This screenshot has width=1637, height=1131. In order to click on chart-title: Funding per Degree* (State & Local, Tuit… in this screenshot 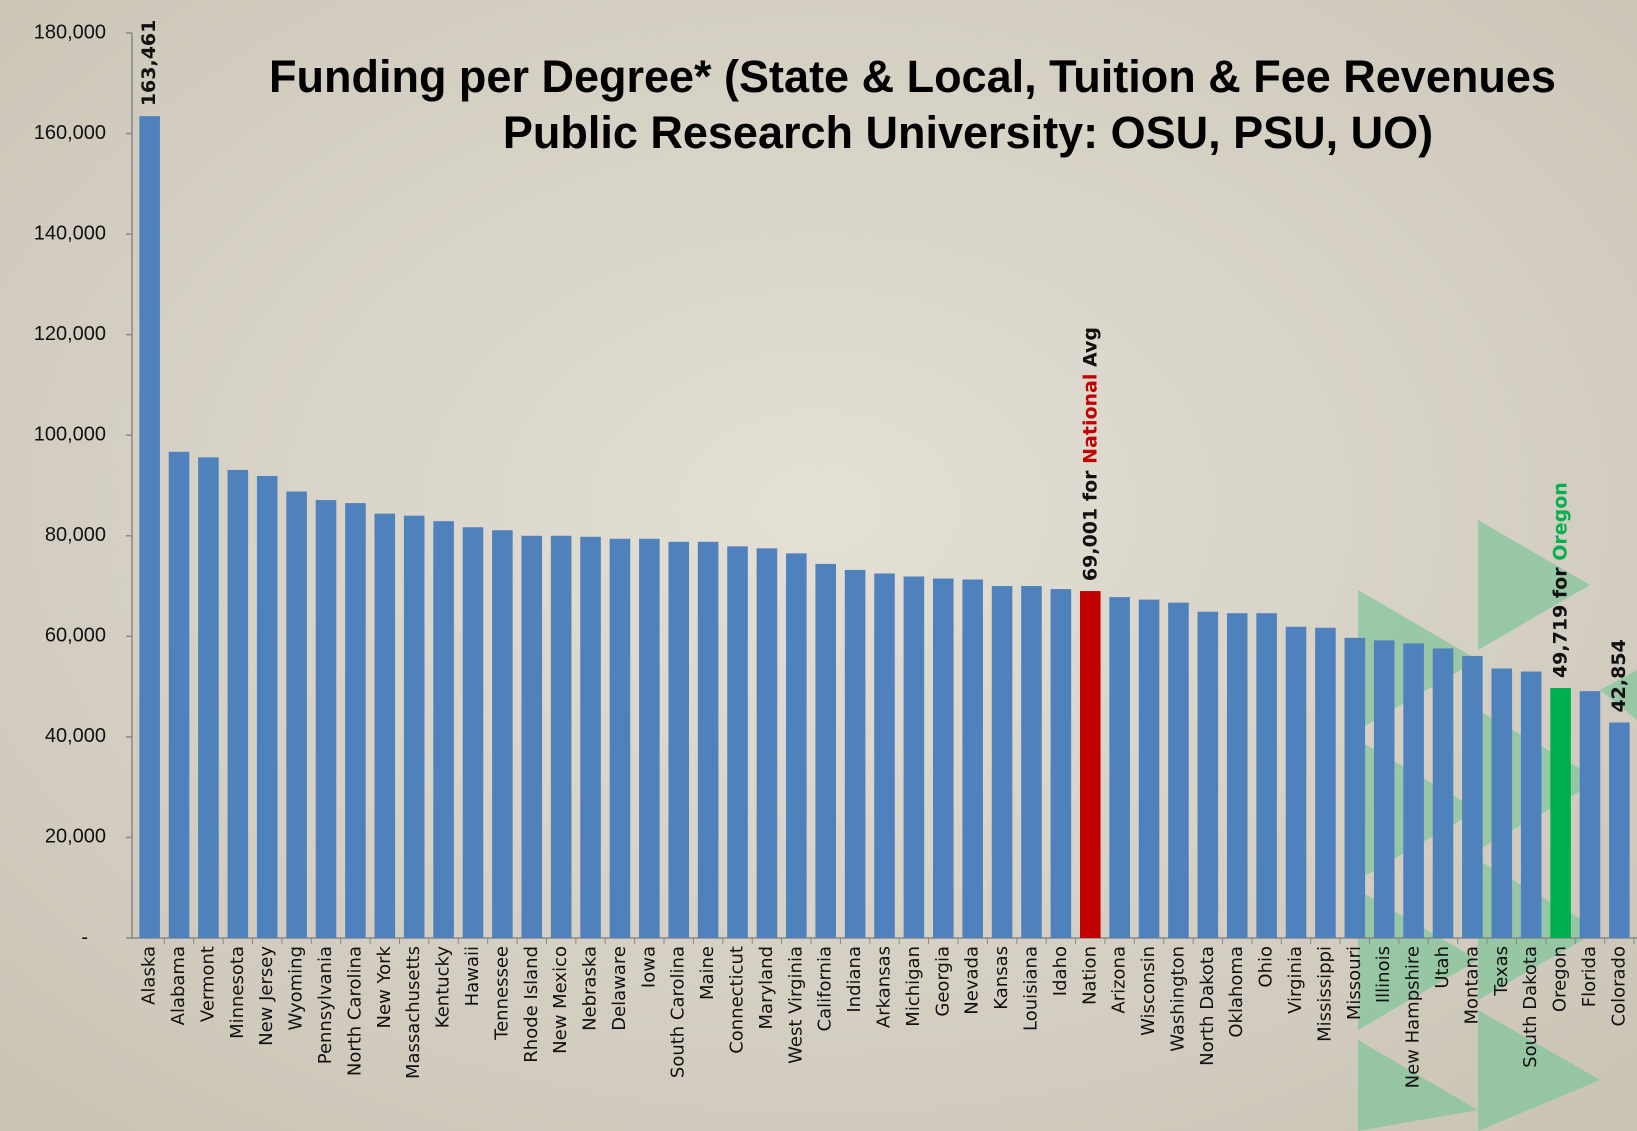, I will do `click(912, 76)`.